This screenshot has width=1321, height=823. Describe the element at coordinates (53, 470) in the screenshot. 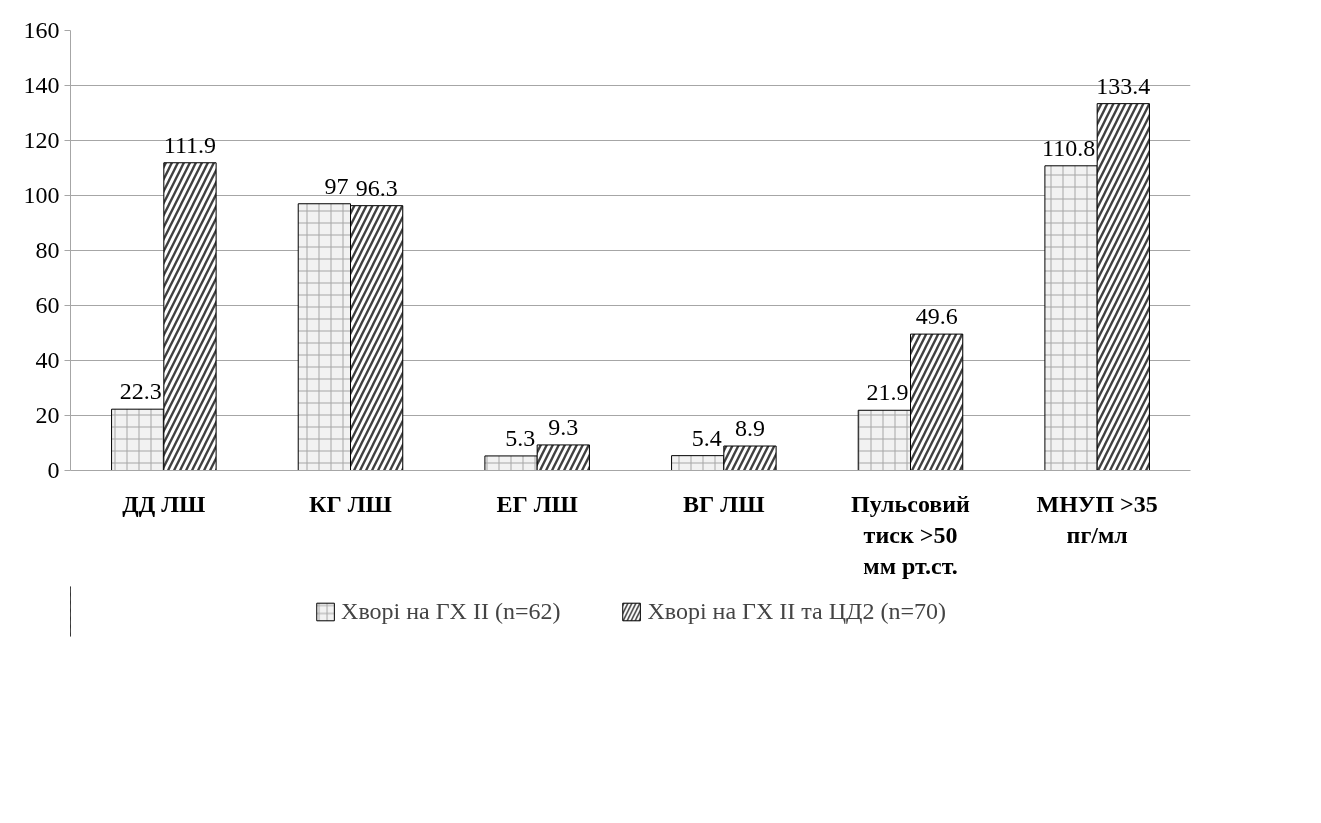

I see `y-tick-label: 0` at that location.